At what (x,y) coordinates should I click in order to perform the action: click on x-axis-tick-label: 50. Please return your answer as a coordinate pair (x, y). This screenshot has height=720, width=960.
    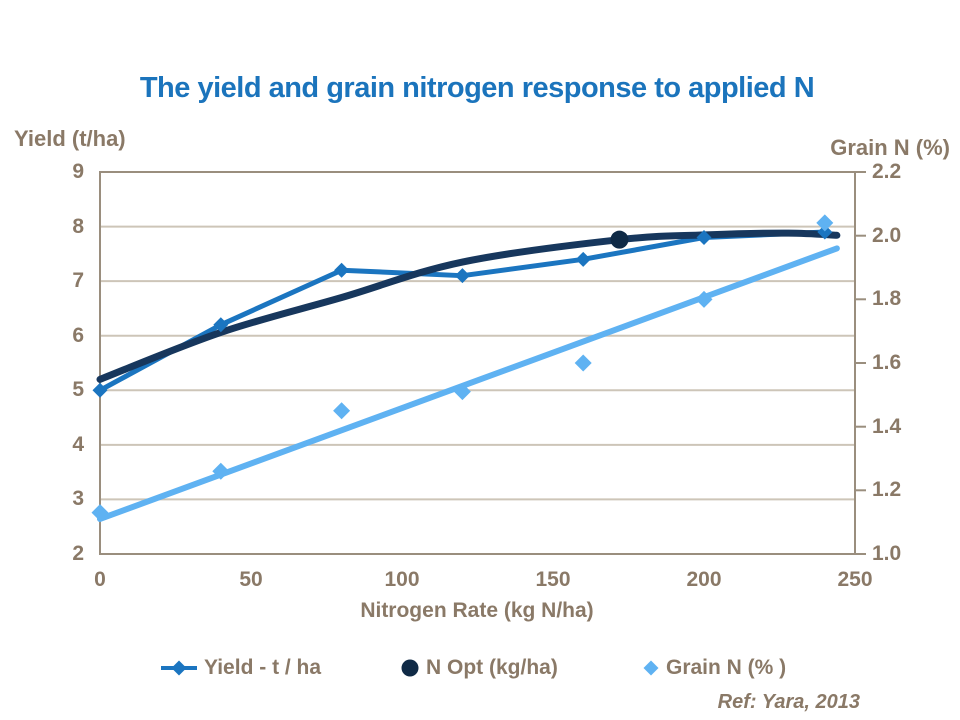
    Looking at the image, I should click on (251, 579).